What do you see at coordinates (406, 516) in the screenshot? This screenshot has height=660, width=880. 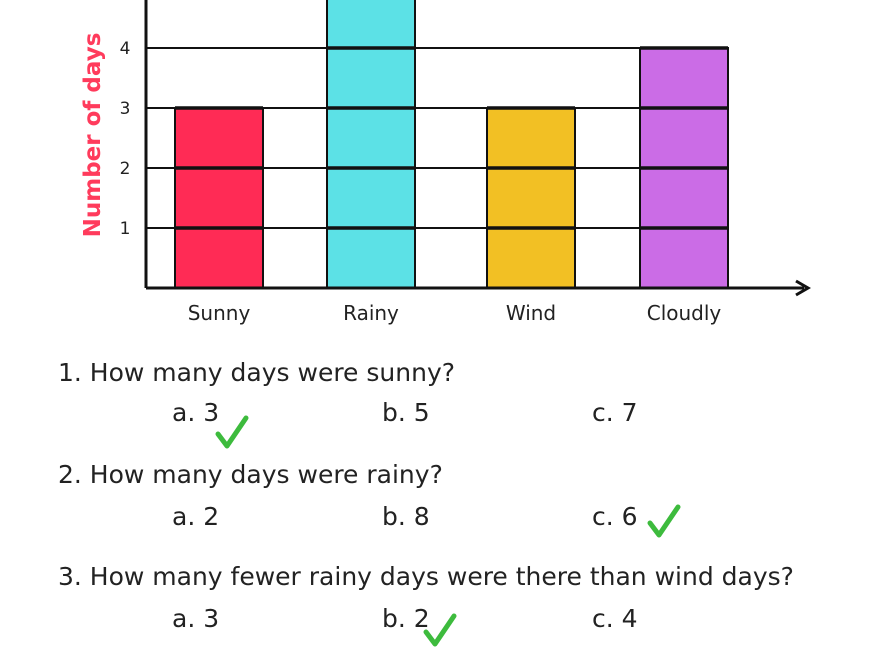 I see `question-2-option-b: b. 8` at bounding box center [406, 516].